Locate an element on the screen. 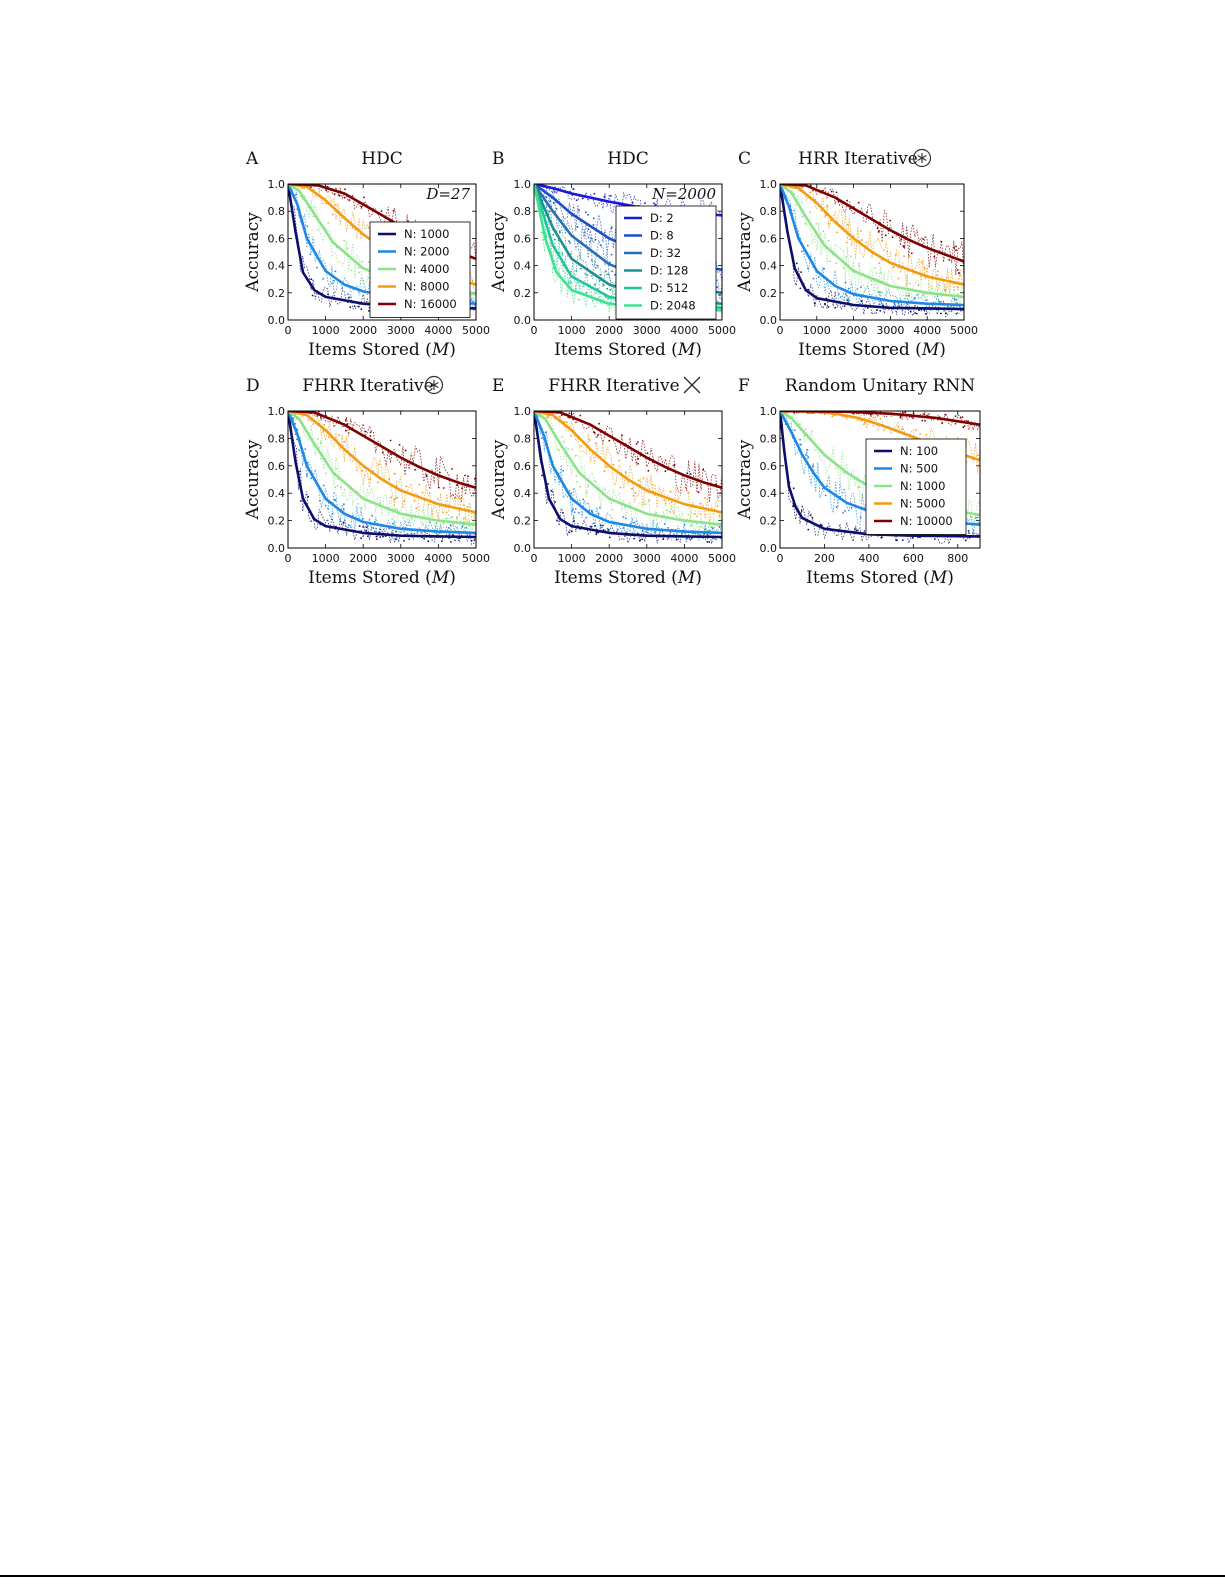 The height and width of the screenshot is (1585, 1225). legend: N: 100 N: 500 N: 1000 N: 5000 N: 10000 is located at coordinates (916, 486).